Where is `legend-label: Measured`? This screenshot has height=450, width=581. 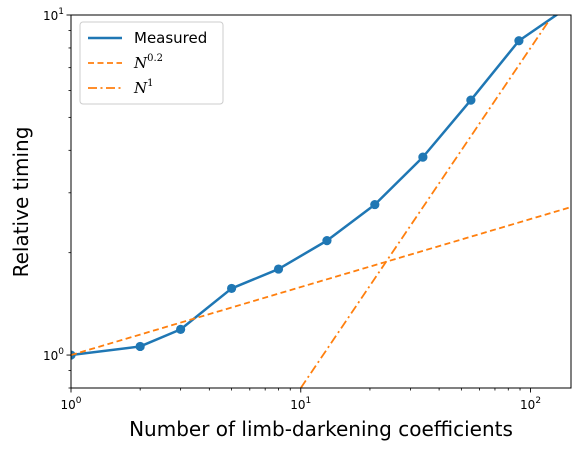 legend-label: Measured is located at coordinates (170, 38).